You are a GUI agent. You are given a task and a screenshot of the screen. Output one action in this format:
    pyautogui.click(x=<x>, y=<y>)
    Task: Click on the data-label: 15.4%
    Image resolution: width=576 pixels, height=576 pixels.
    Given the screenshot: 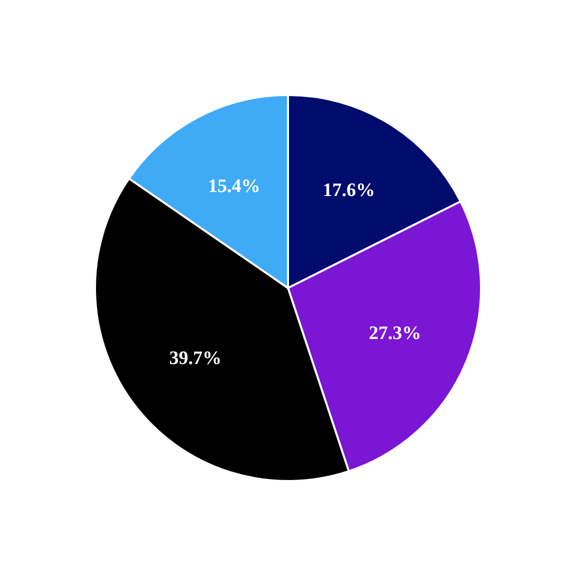 What is the action you would take?
    pyautogui.click(x=234, y=187)
    